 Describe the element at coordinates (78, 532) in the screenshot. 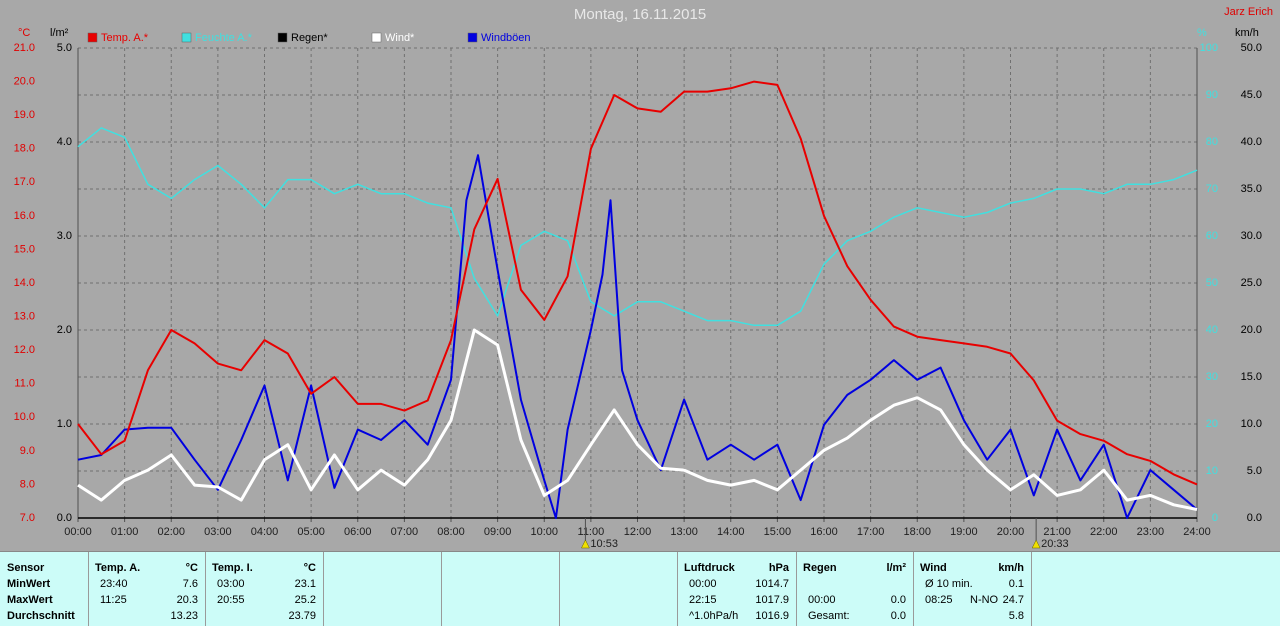

I see `x-tick-label: 00:00` at that location.